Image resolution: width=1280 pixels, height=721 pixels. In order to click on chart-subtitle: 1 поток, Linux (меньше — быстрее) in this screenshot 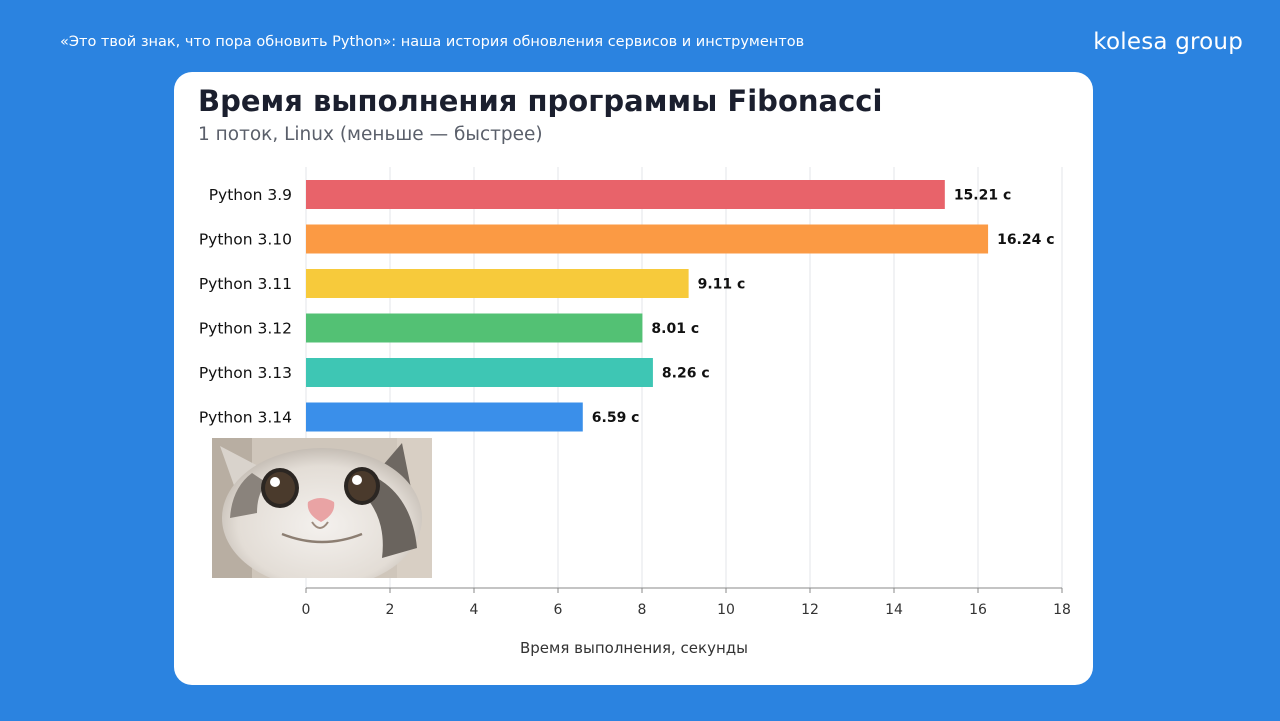, I will do `click(370, 134)`.